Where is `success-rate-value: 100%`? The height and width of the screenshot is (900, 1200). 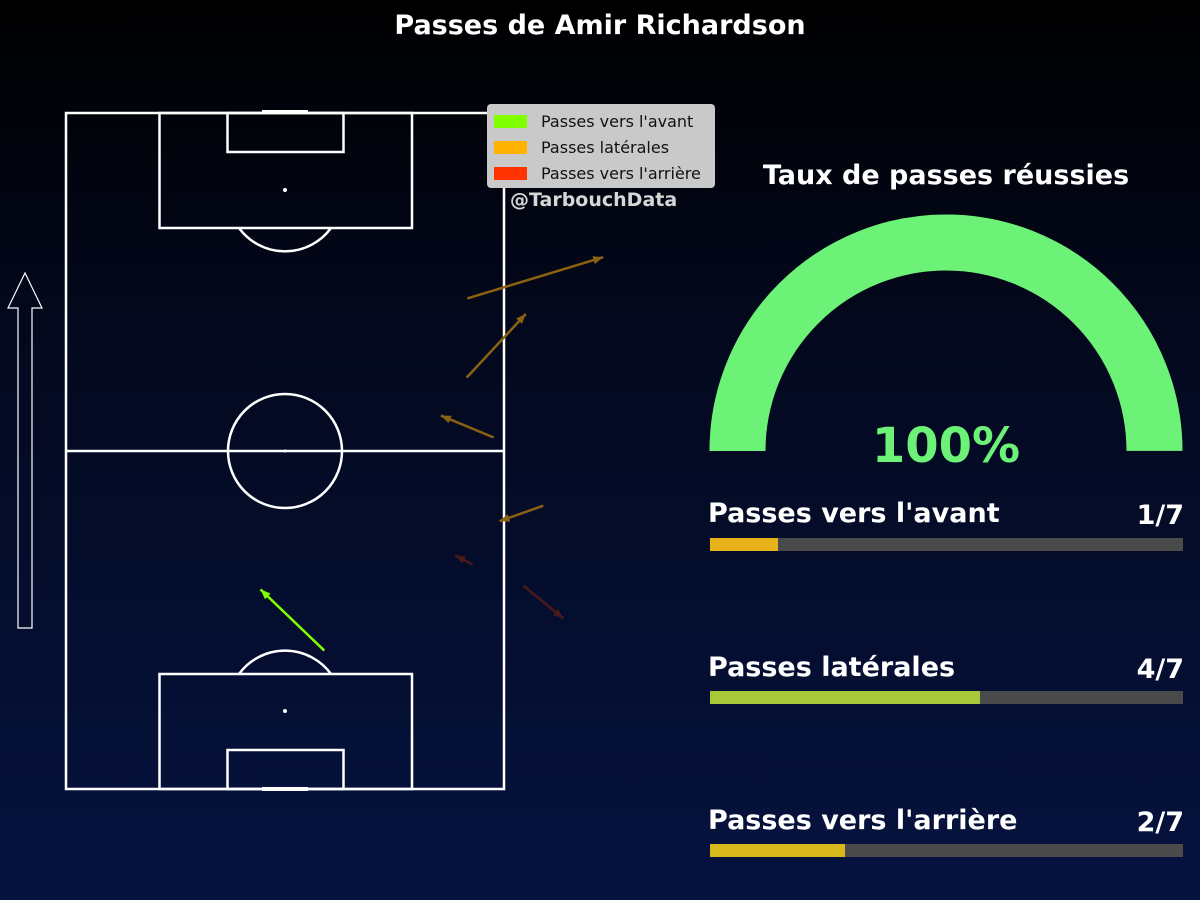 success-rate-value: 100% is located at coordinates (946, 446).